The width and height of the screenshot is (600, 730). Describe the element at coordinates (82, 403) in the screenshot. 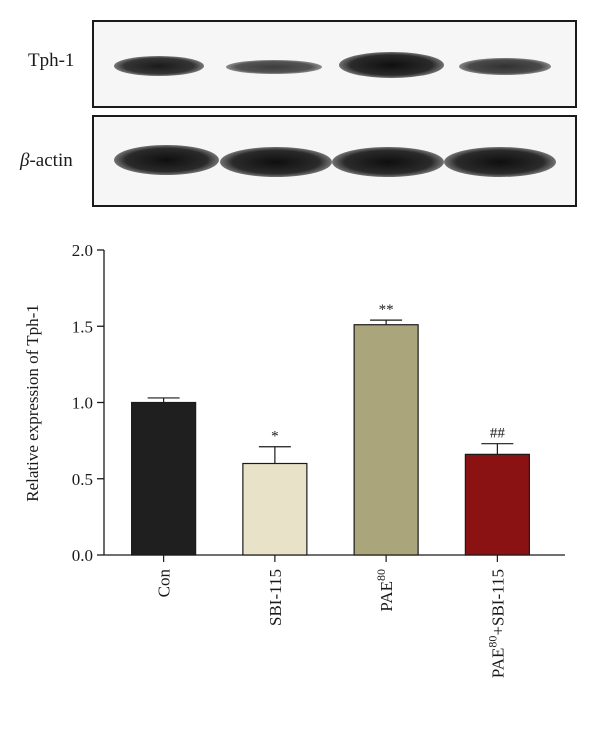

I see `y-tick-label: 1.0` at that location.